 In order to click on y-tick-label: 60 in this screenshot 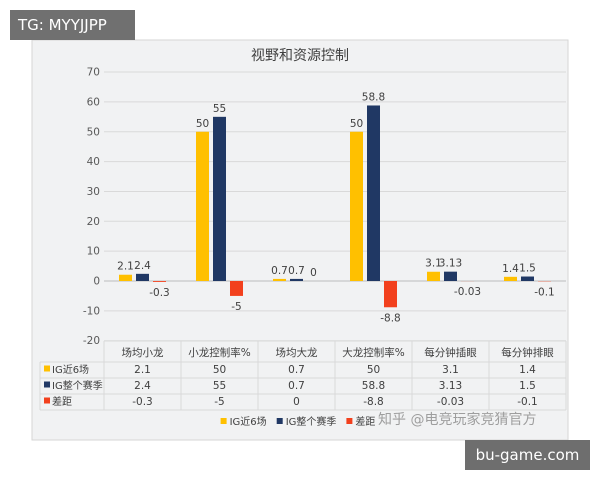, I will do `click(93, 102)`.